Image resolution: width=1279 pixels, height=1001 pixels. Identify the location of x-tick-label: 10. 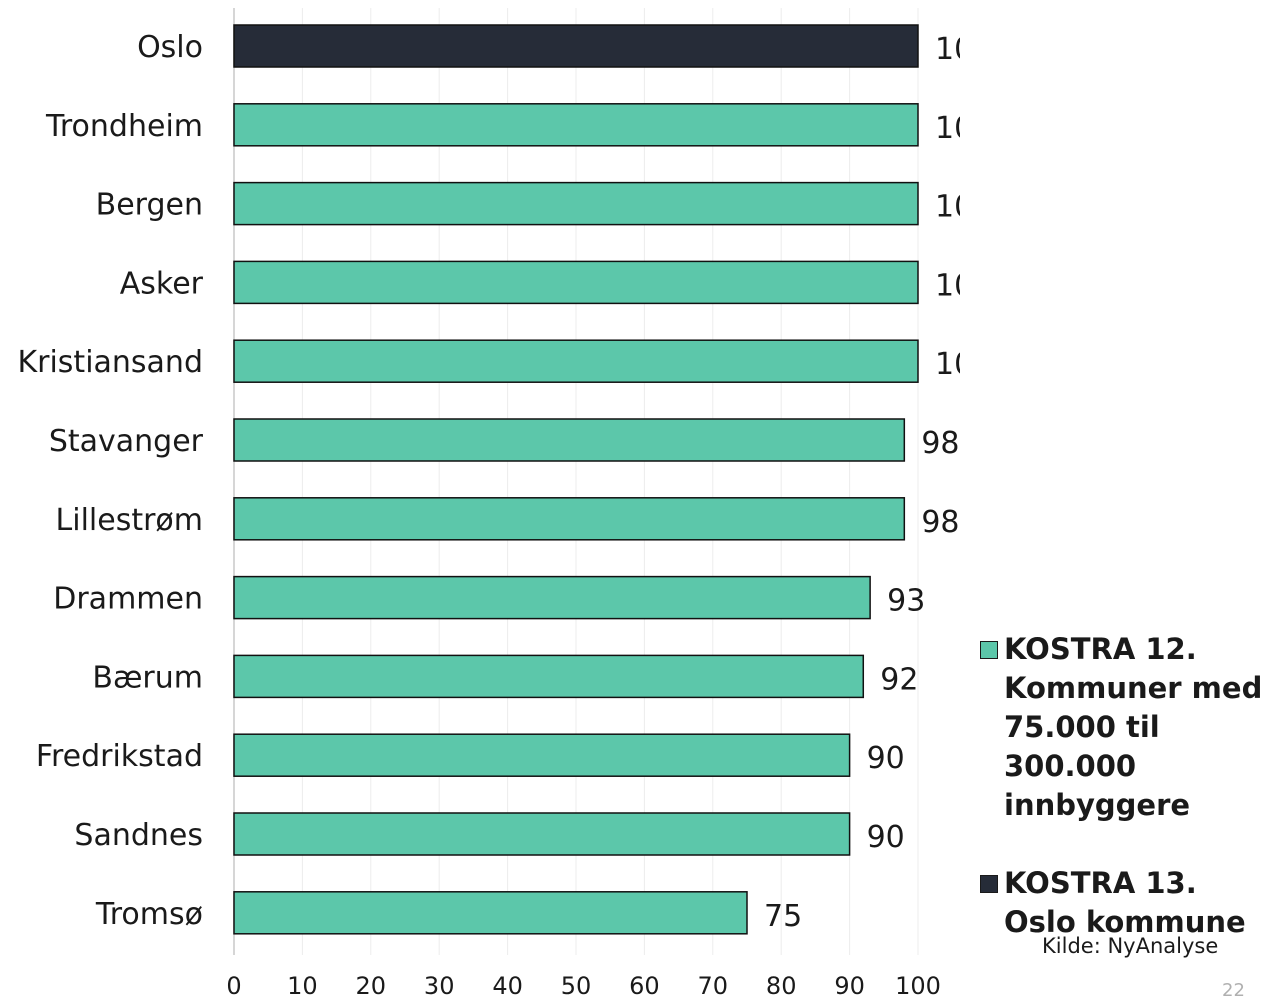
(302, 985).